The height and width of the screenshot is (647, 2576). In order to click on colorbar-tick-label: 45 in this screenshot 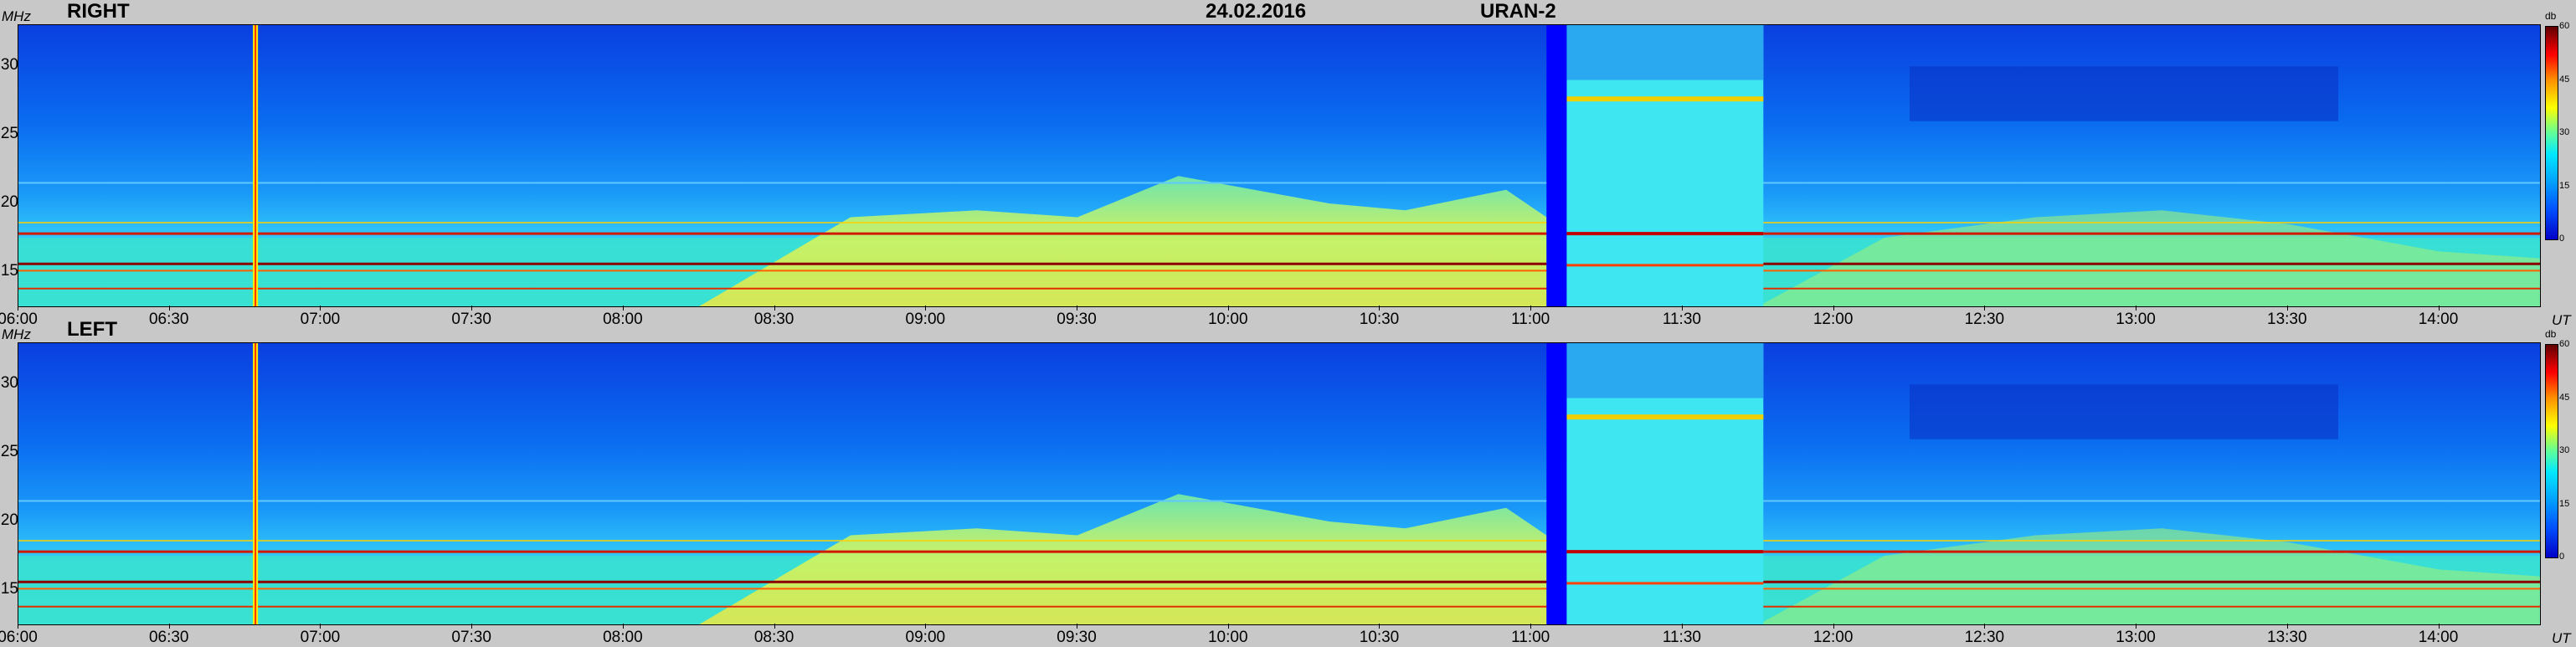, I will do `click(2565, 80)`.